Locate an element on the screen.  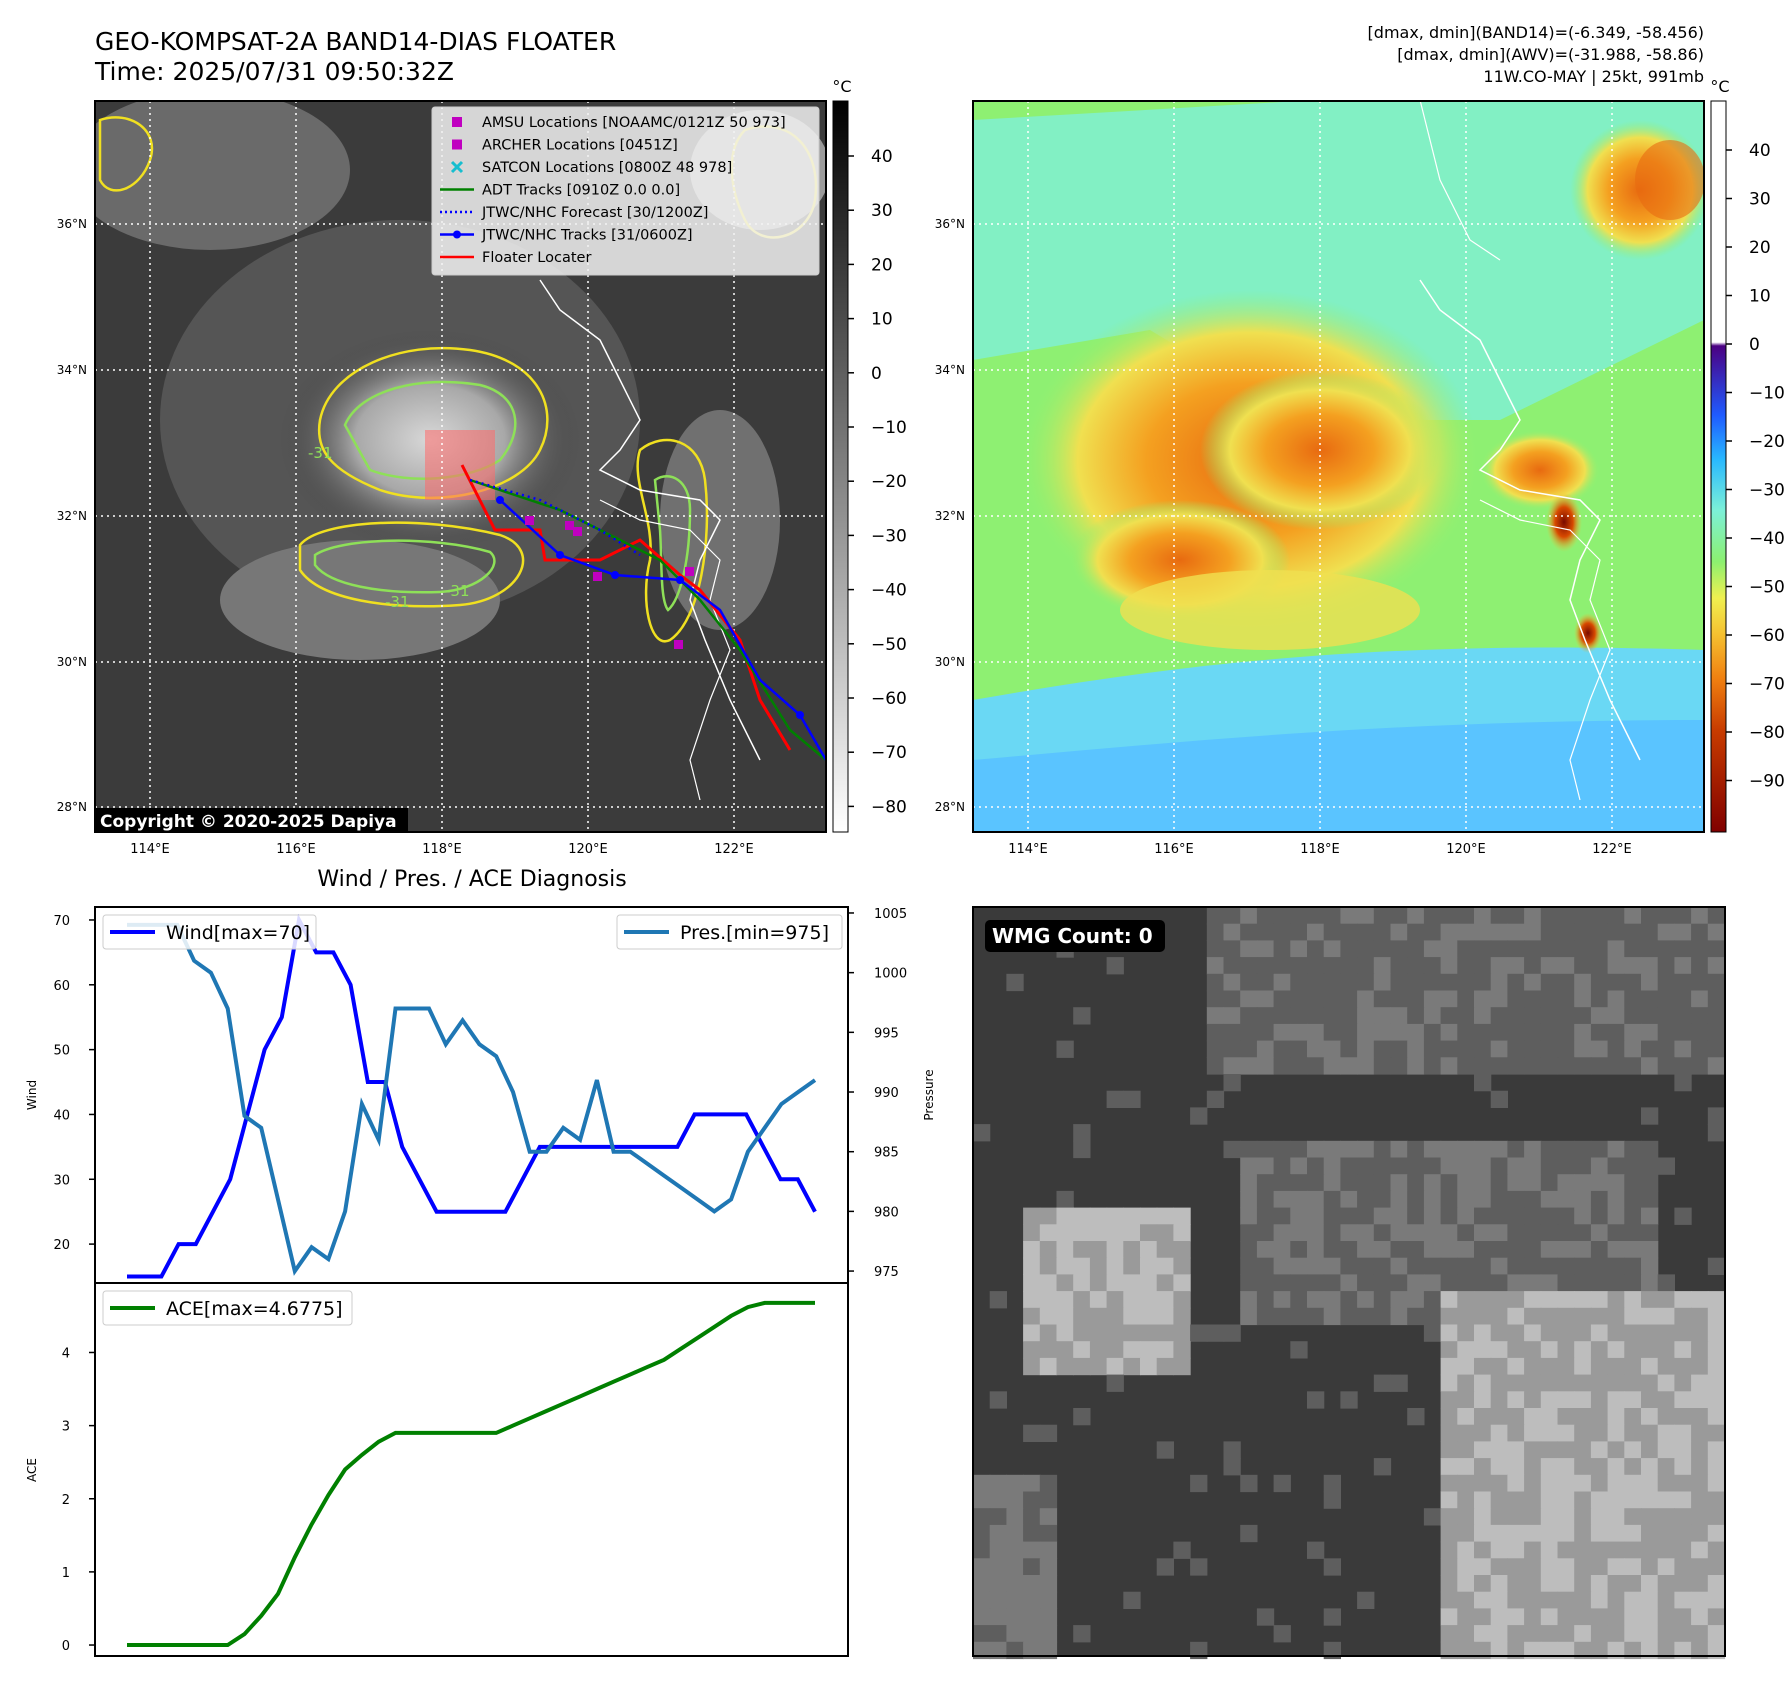
lat-gridlines is located at coordinates (460, 515).